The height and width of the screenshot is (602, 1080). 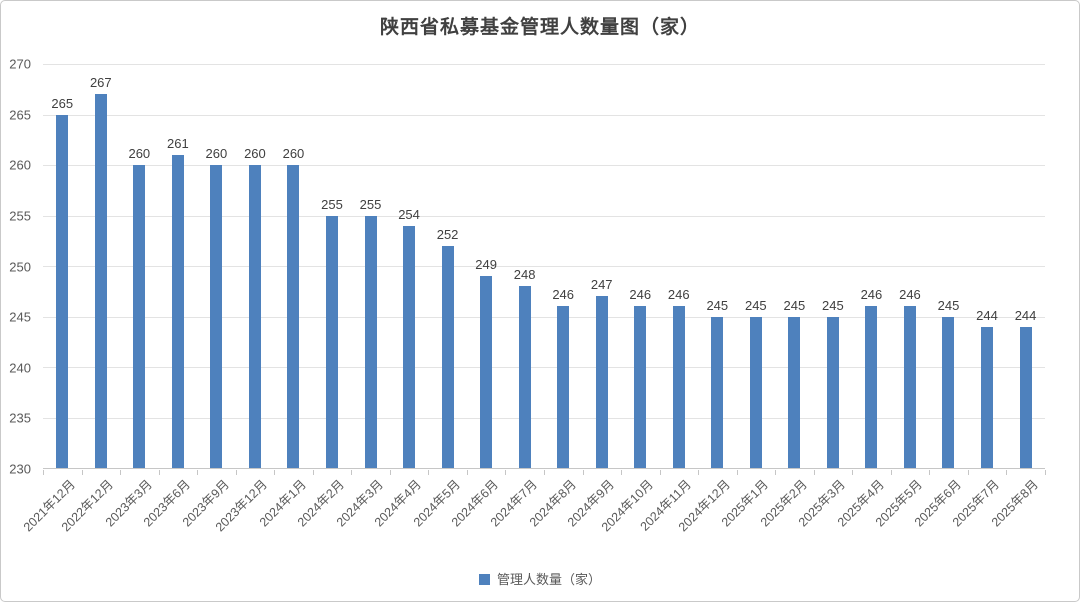 I want to click on bar-value-label: 248, so click(x=524, y=275).